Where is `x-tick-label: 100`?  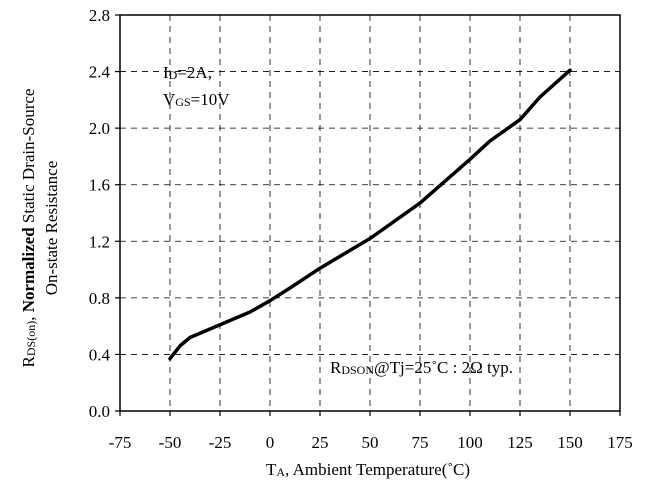 x-tick-label: 100 is located at coordinates (470, 442).